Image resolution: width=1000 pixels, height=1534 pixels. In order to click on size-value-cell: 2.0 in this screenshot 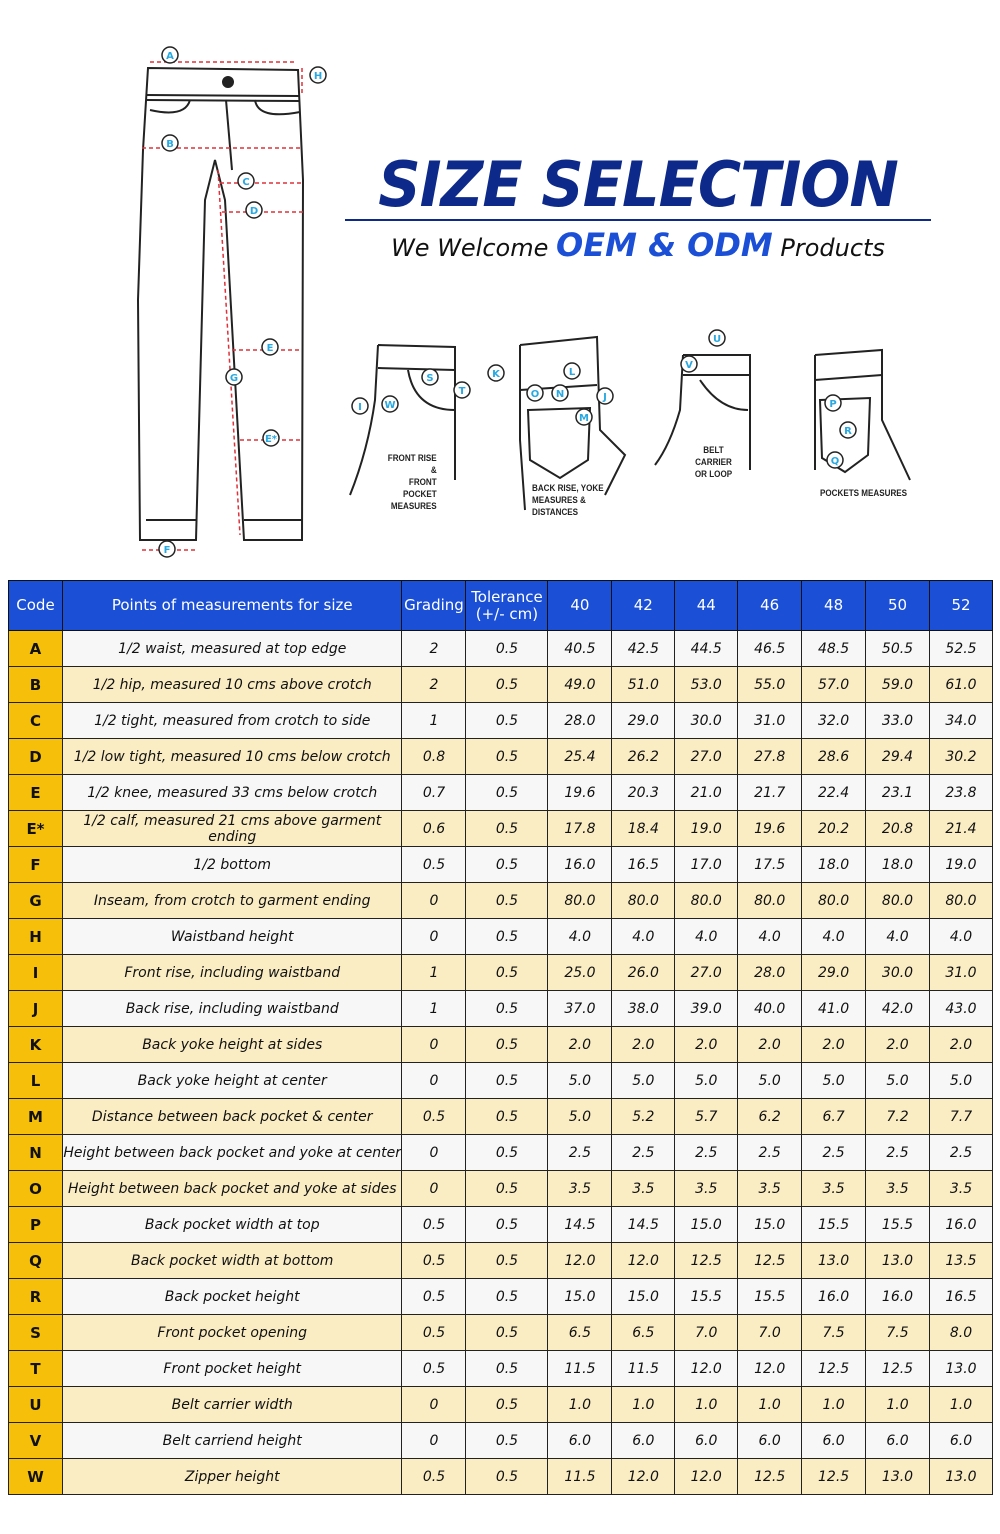, I will do `click(961, 1044)`.